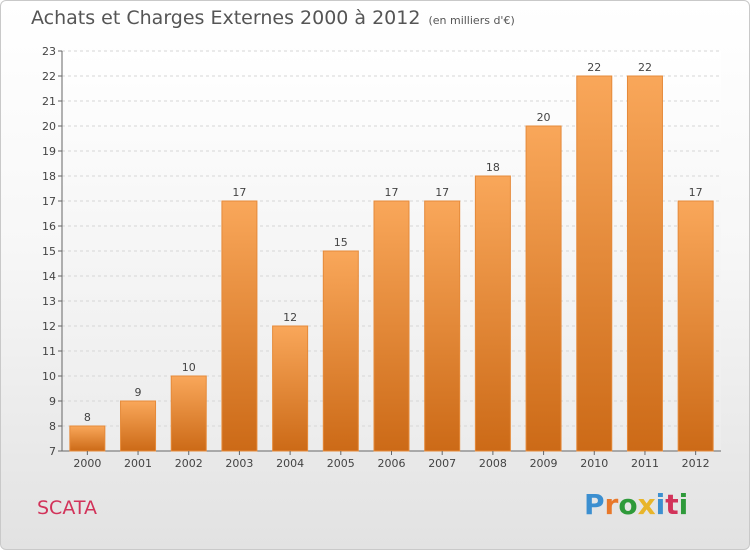 The width and height of the screenshot is (750, 550). I want to click on y-tick-label: 13, so click(49, 301).